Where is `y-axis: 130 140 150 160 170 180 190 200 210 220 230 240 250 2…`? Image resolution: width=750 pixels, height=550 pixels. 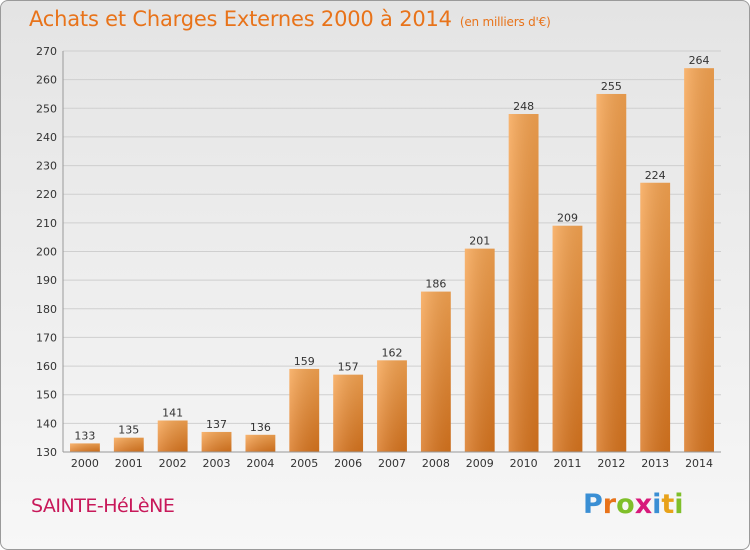
y-axis: 130 140 150 160 170 180 190 200 210 220 230 240 250 2… is located at coordinates (50, 252).